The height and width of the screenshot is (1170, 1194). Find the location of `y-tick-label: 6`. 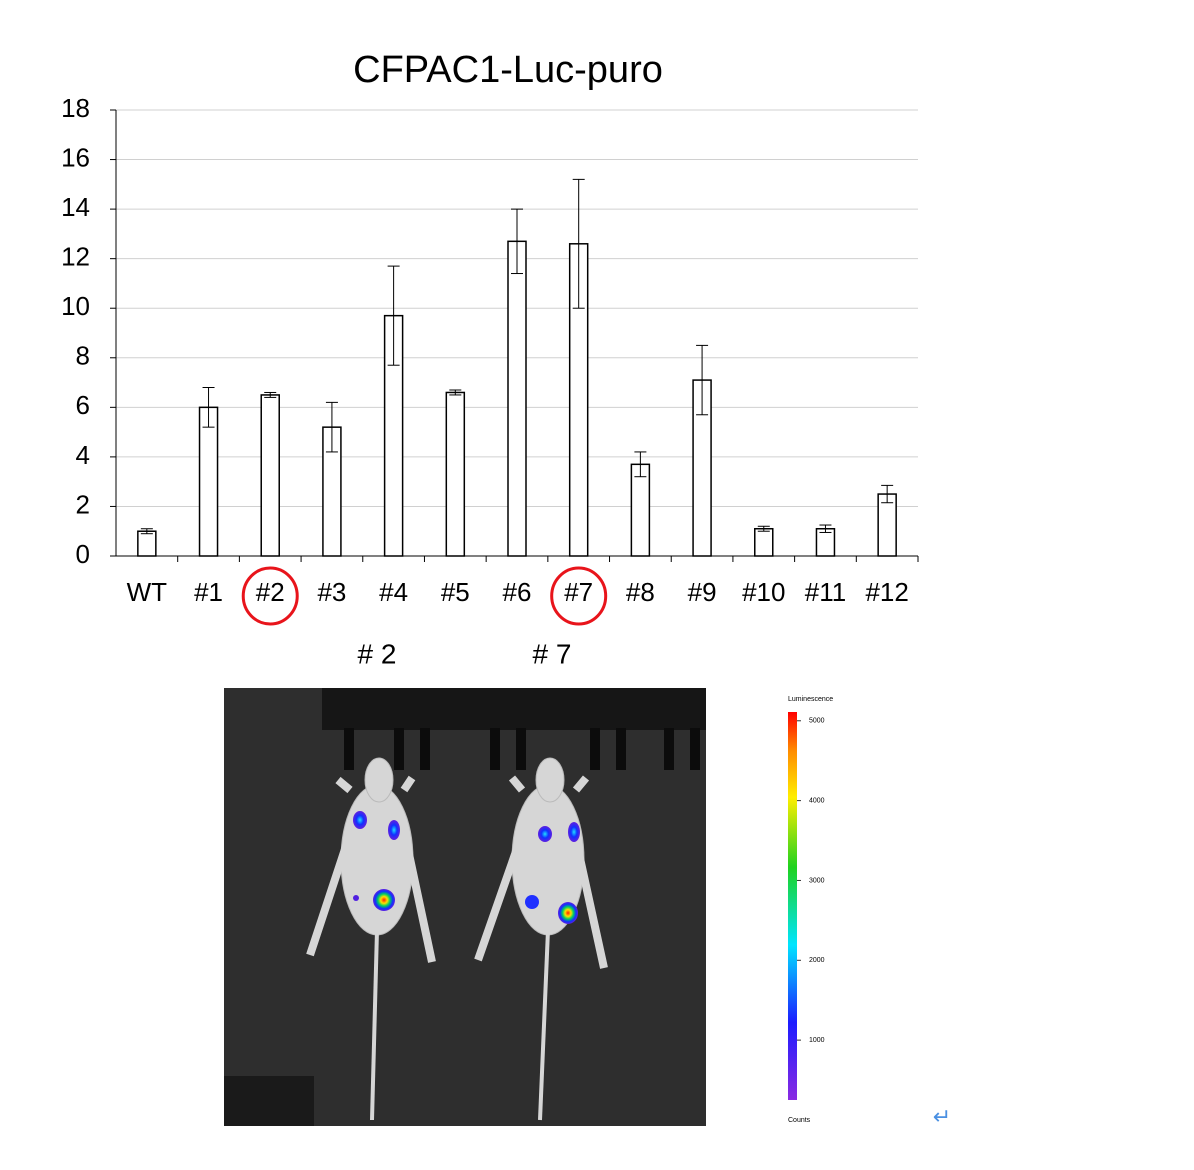

y-tick-label: 6 is located at coordinates (83, 405).